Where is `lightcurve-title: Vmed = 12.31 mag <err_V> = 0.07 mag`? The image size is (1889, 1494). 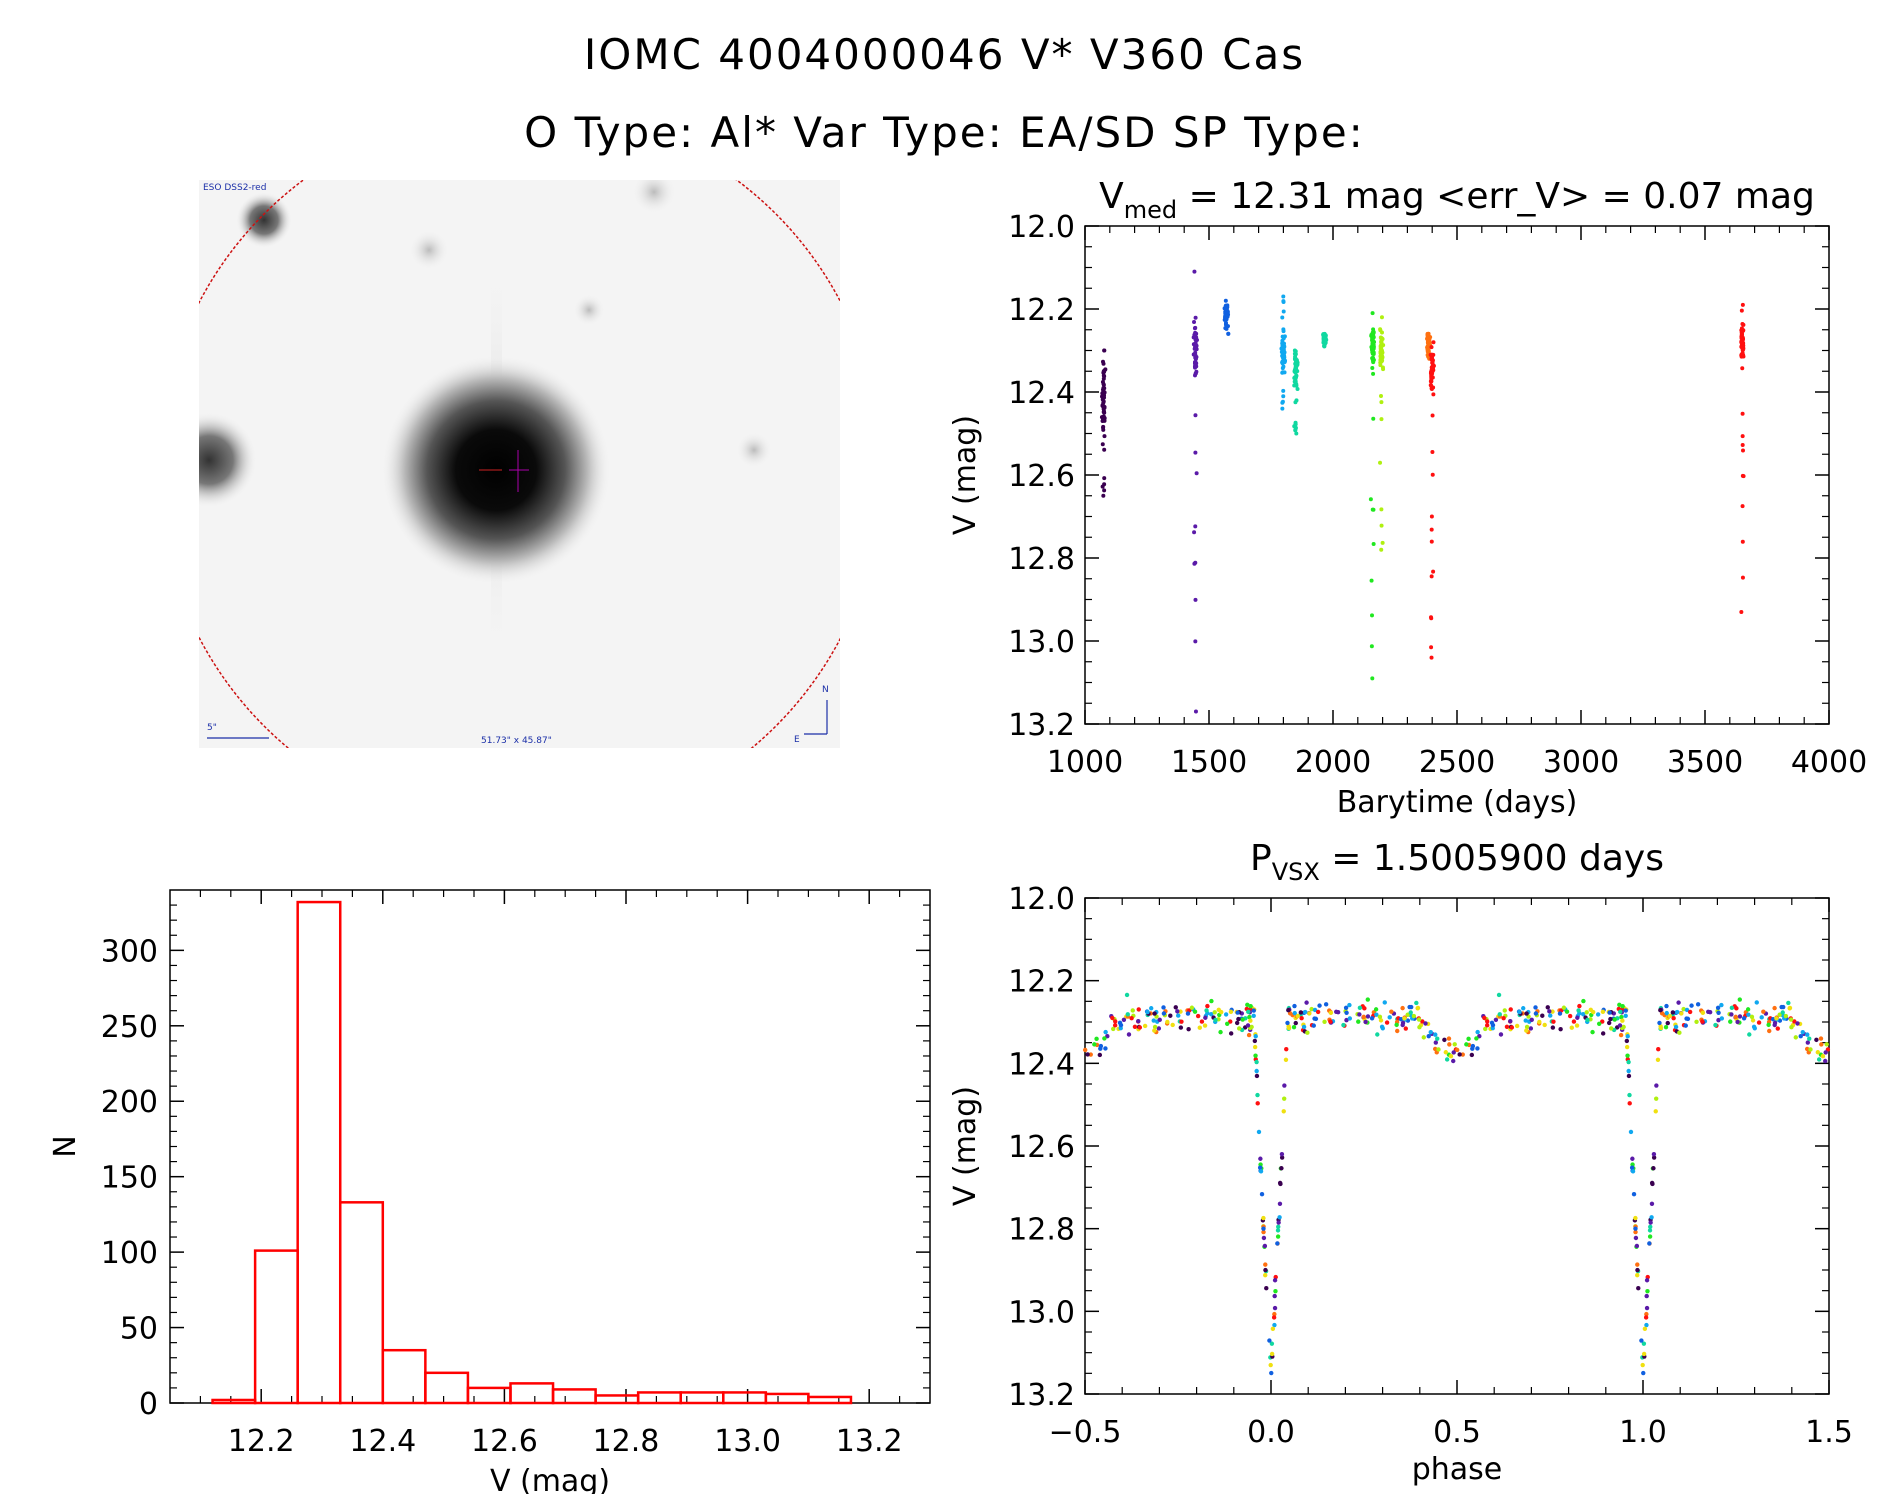 lightcurve-title: Vmed = 12.31 mag <err_V> = 0.07 mag is located at coordinates (1457, 200).